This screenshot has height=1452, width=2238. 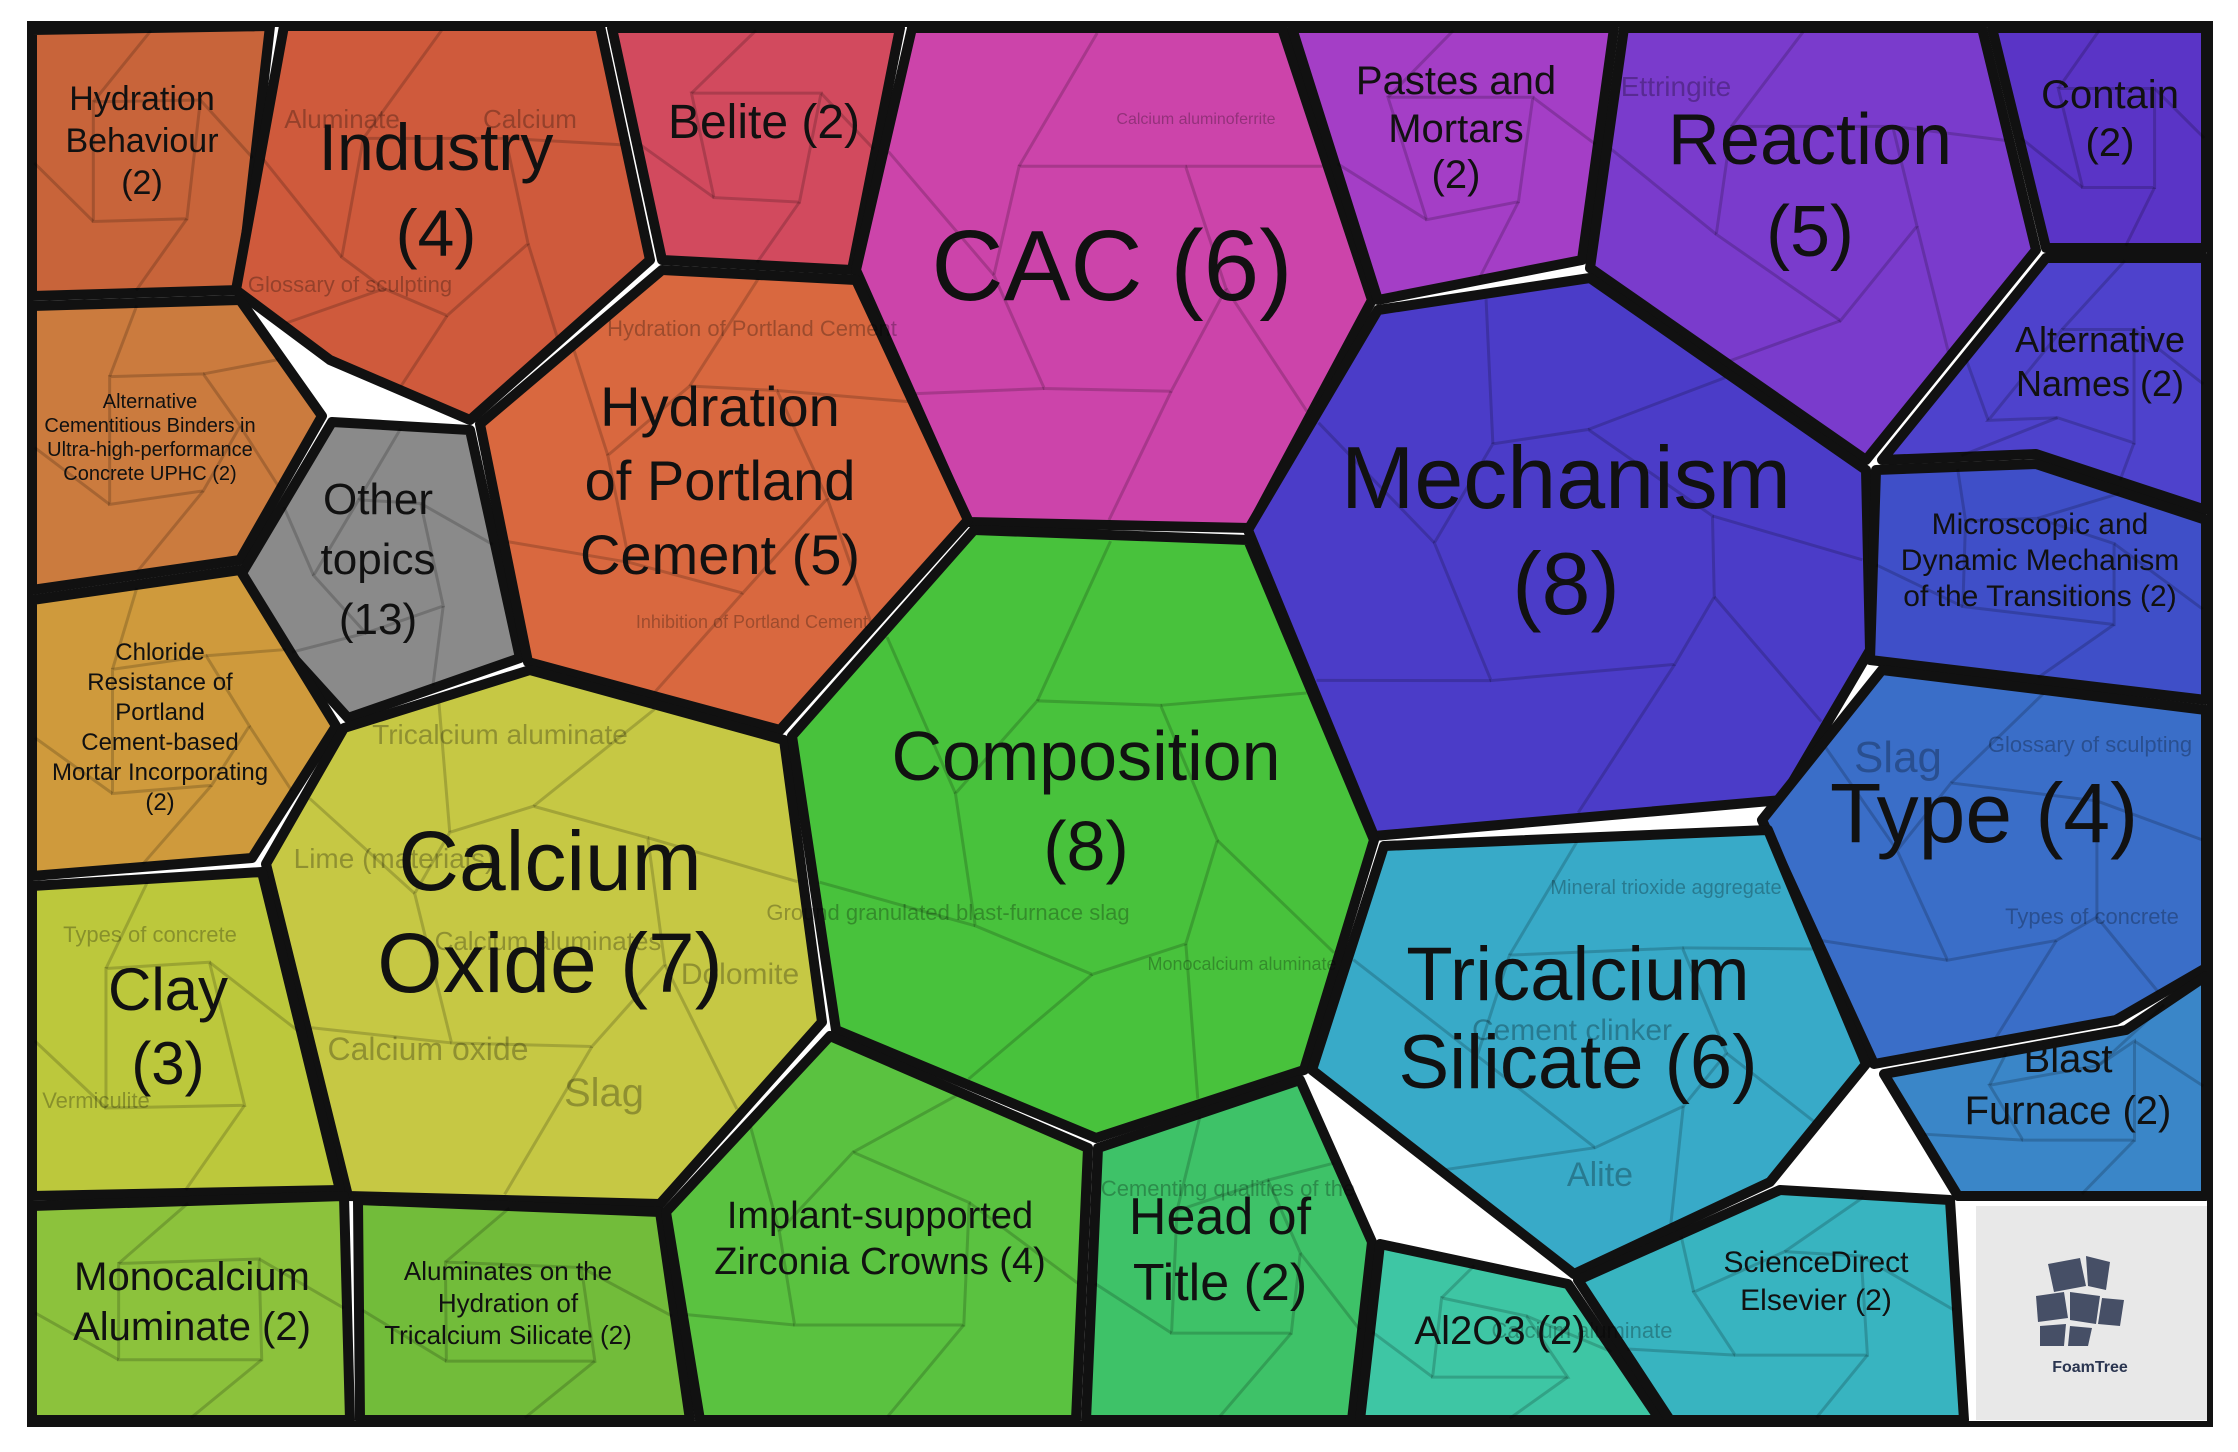 I want to click on label-line: Alternative, so click(x=150, y=402).